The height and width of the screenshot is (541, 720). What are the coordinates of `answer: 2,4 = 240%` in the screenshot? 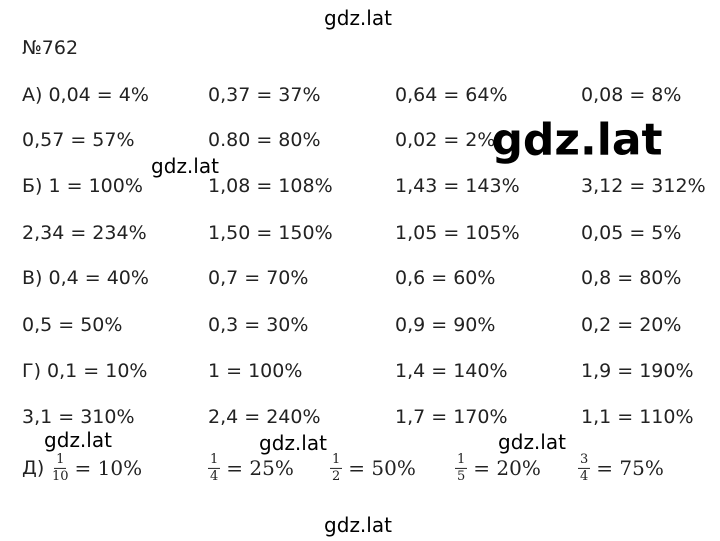 It's located at (264, 417).